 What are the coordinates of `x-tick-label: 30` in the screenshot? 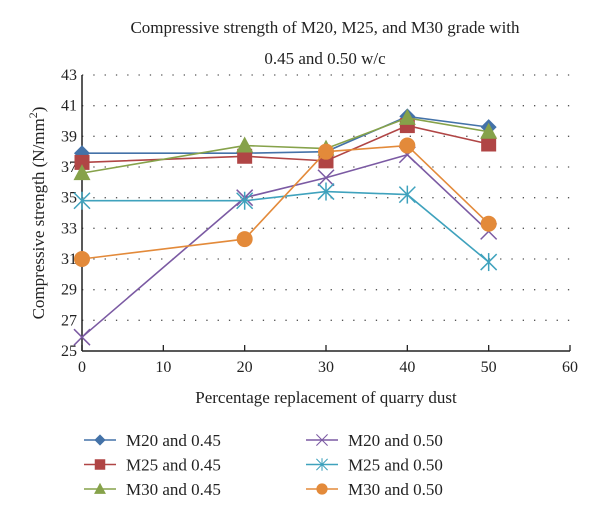 It's located at (326, 367).